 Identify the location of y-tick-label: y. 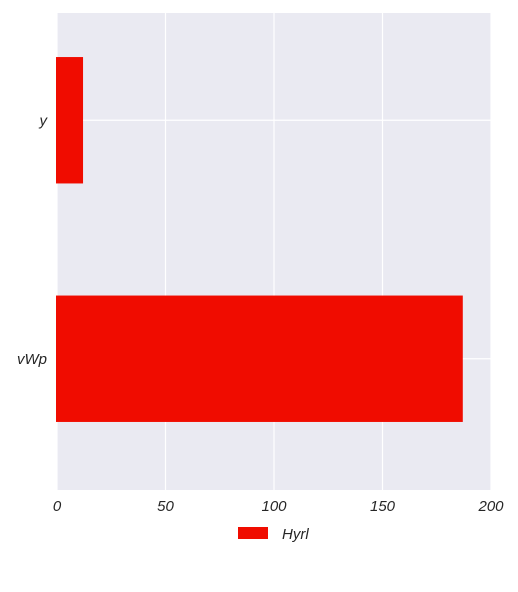
(44, 120).